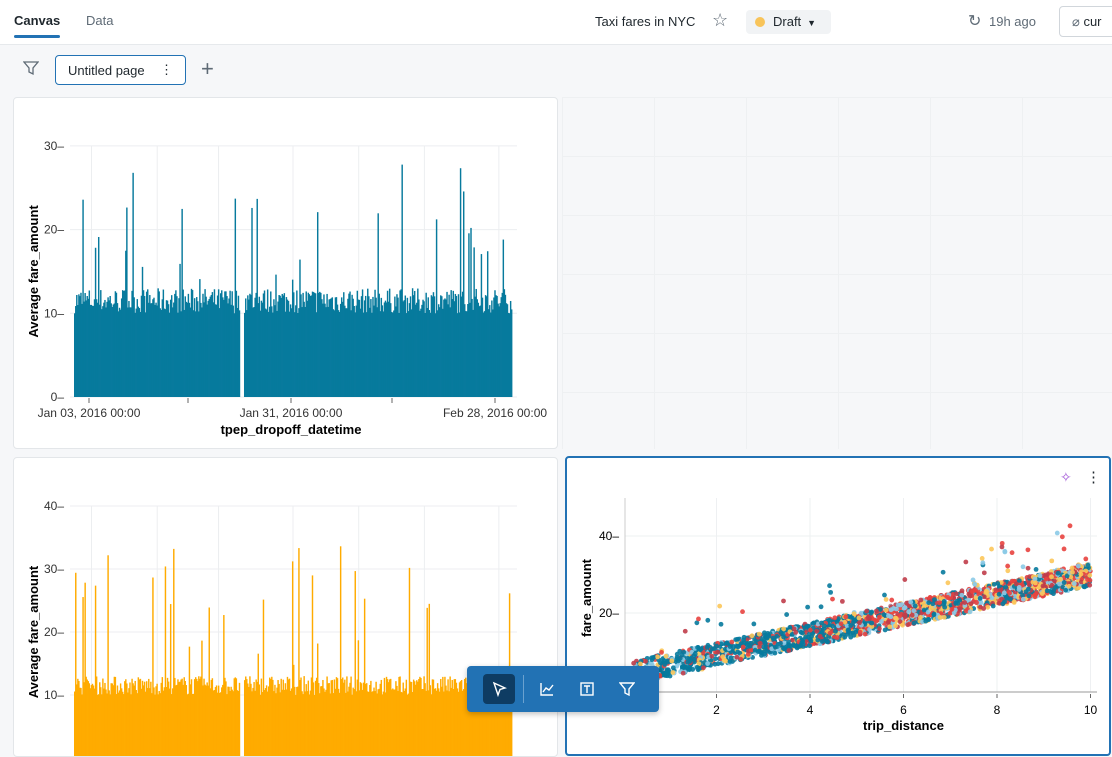 Image resolution: width=1112 pixels, height=757 pixels. What do you see at coordinates (1066, 477) in the screenshot?
I see `sparkle-ai-icon: ✧` at bounding box center [1066, 477].